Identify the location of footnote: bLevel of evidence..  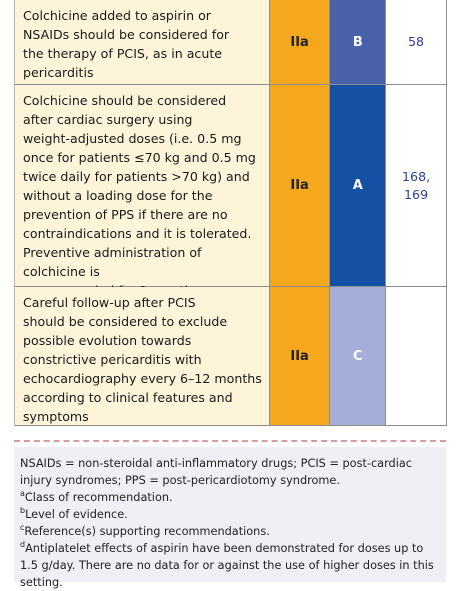
(230, 514).